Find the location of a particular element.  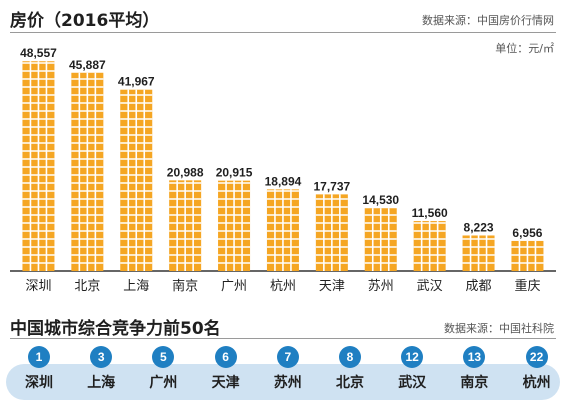

rank-city-label: 杭州 is located at coordinates (536, 383).